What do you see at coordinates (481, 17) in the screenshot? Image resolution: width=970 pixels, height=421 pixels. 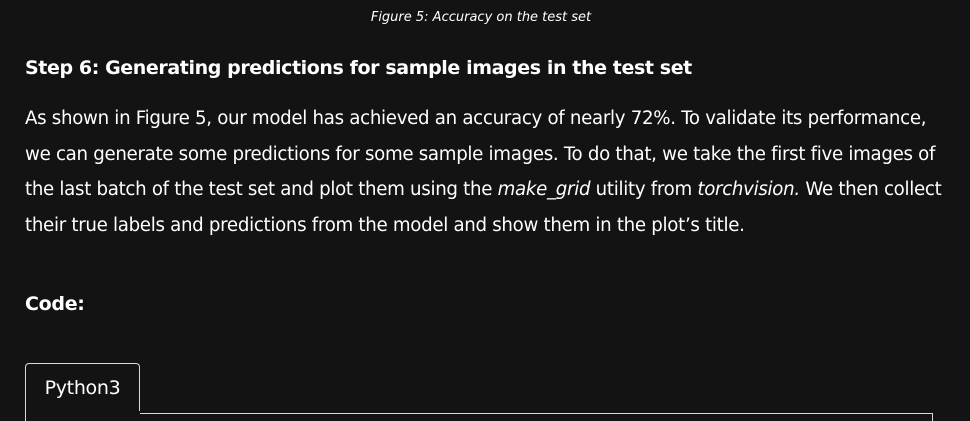 I see `figure-caption: Figure 5: Accuracy on the test set` at bounding box center [481, 17].